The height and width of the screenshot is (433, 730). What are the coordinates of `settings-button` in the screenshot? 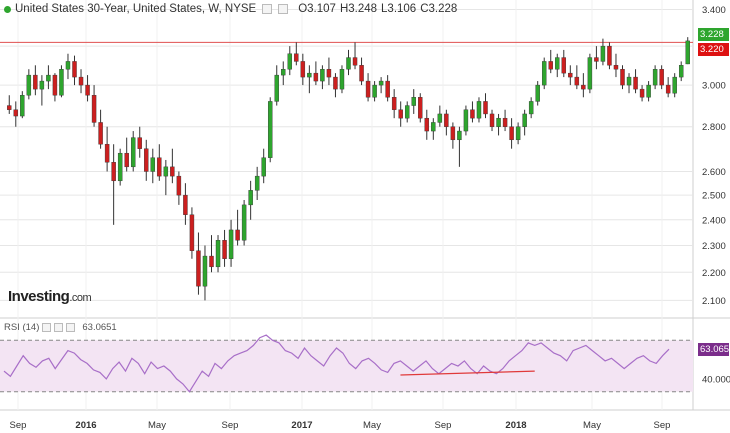 It's located at (267, 9).